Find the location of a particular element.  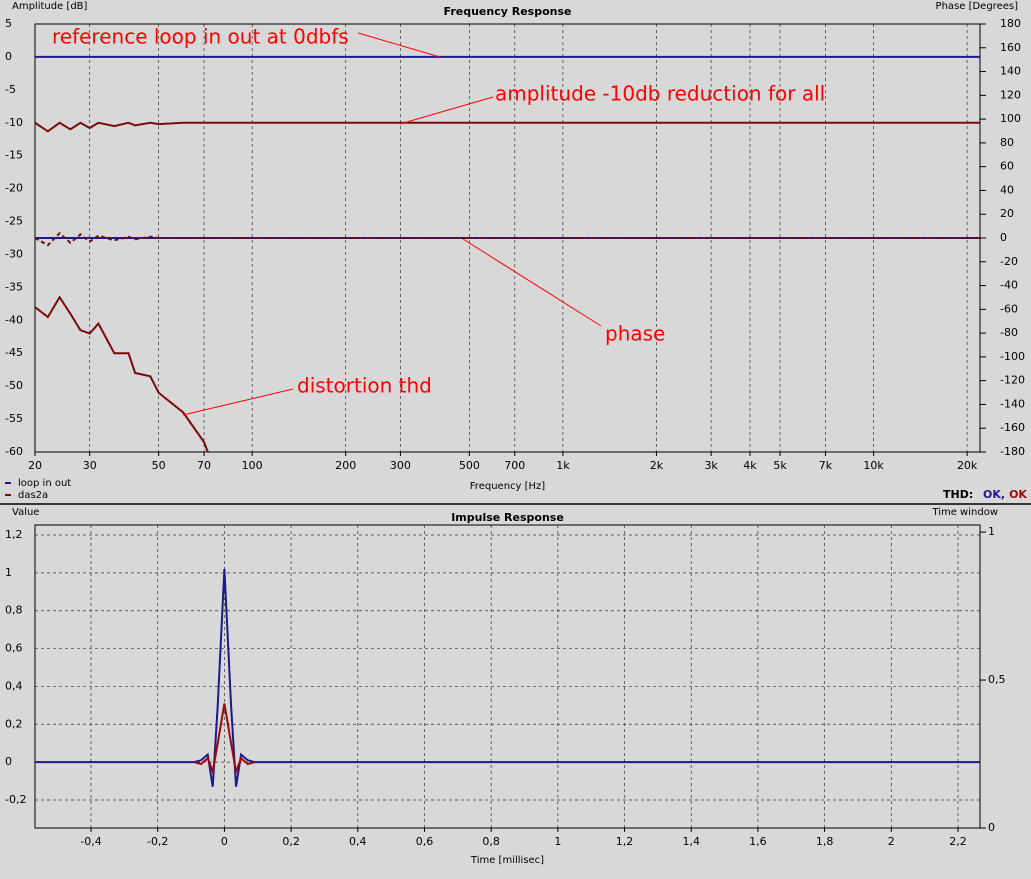

annotation: phase is located at coordinates (635, 334).